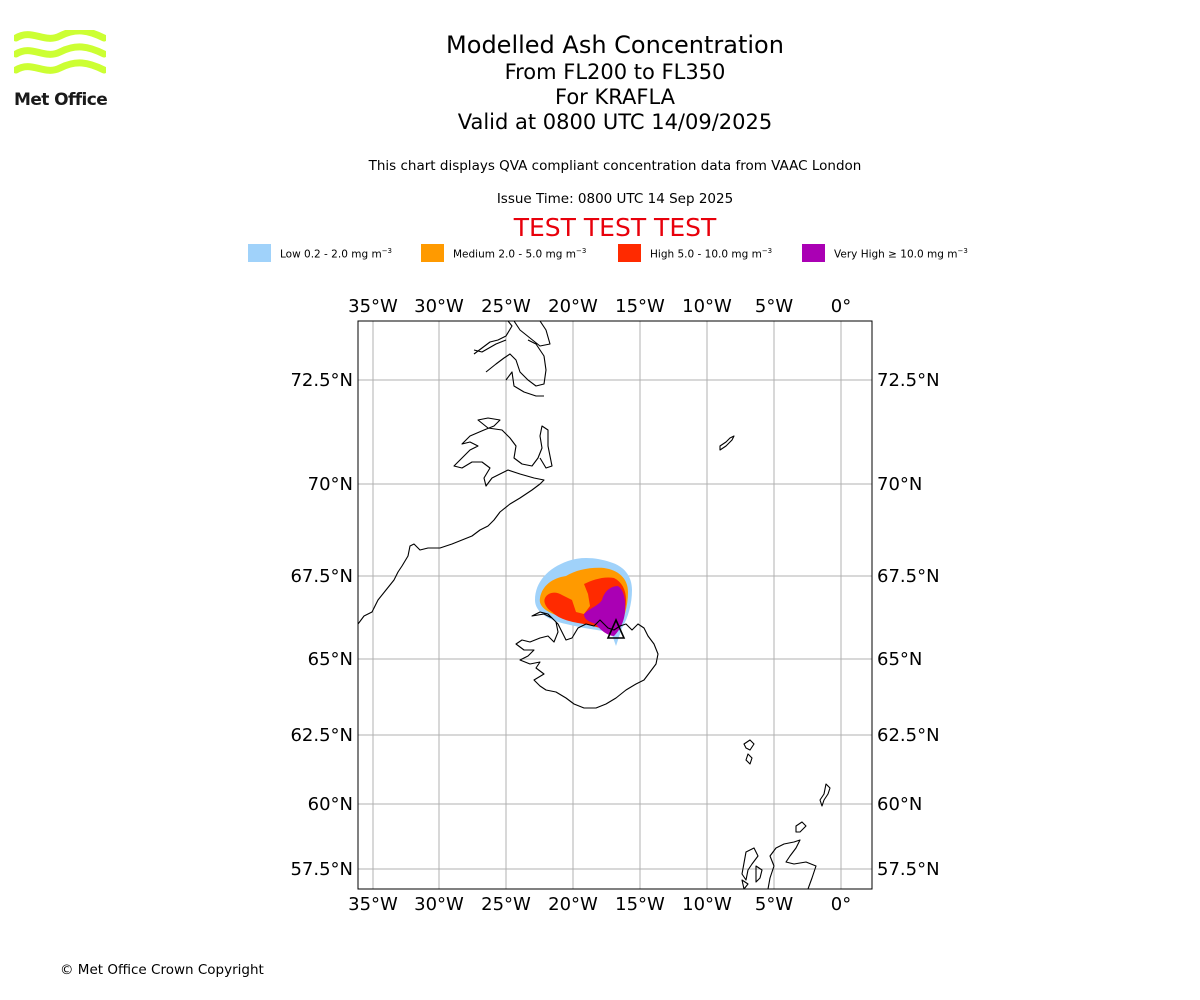 The height and width of the screenshot is (1000, 1200). What do you see at coordinates (711, 254) in the screenshot?
I see `legend-label-high: High 5.0 - 10.0 mg m−3` at bounding box center [711, 254].